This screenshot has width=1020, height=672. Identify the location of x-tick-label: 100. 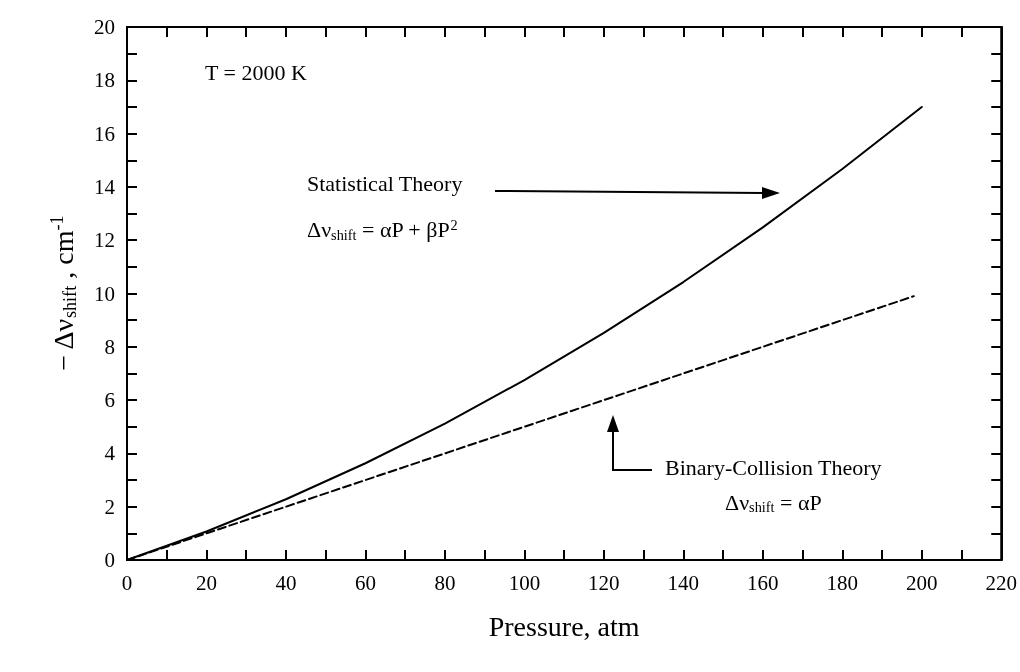
(524, 582).